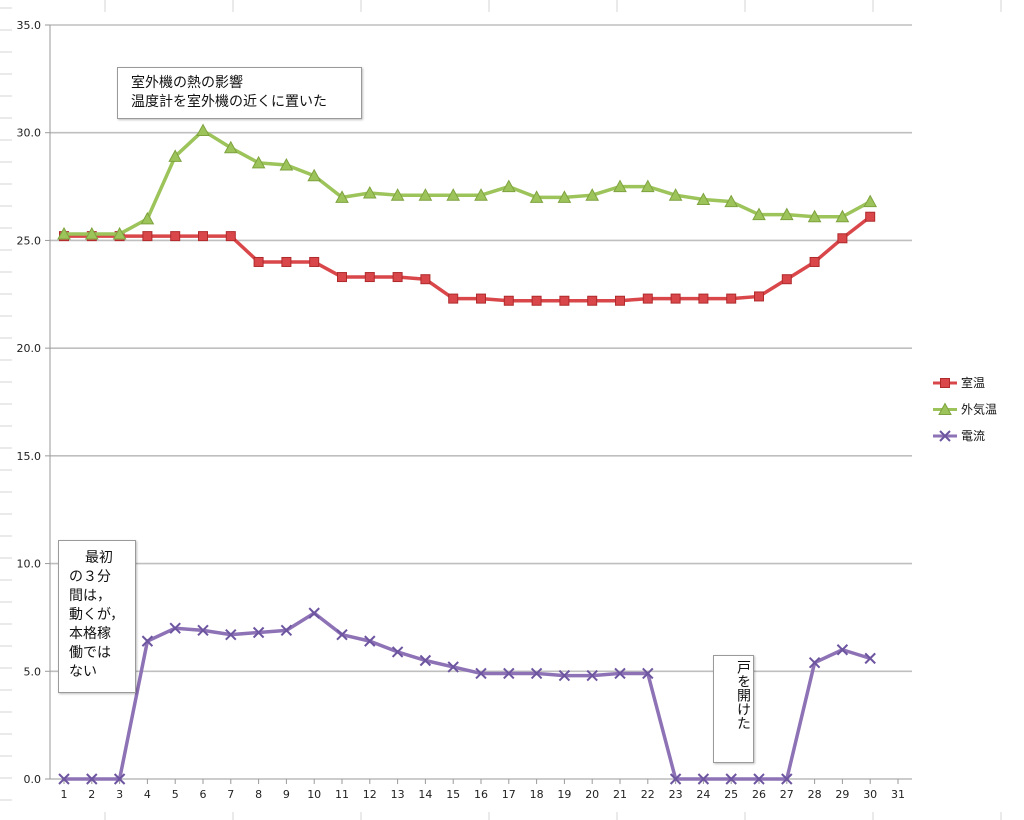 This screenshot has height=820, width=1024. What do you see at coordinates (314, 175) in the screenshot?
I see `point-outside-temp-10-shape` at bounding box center [314, 175].